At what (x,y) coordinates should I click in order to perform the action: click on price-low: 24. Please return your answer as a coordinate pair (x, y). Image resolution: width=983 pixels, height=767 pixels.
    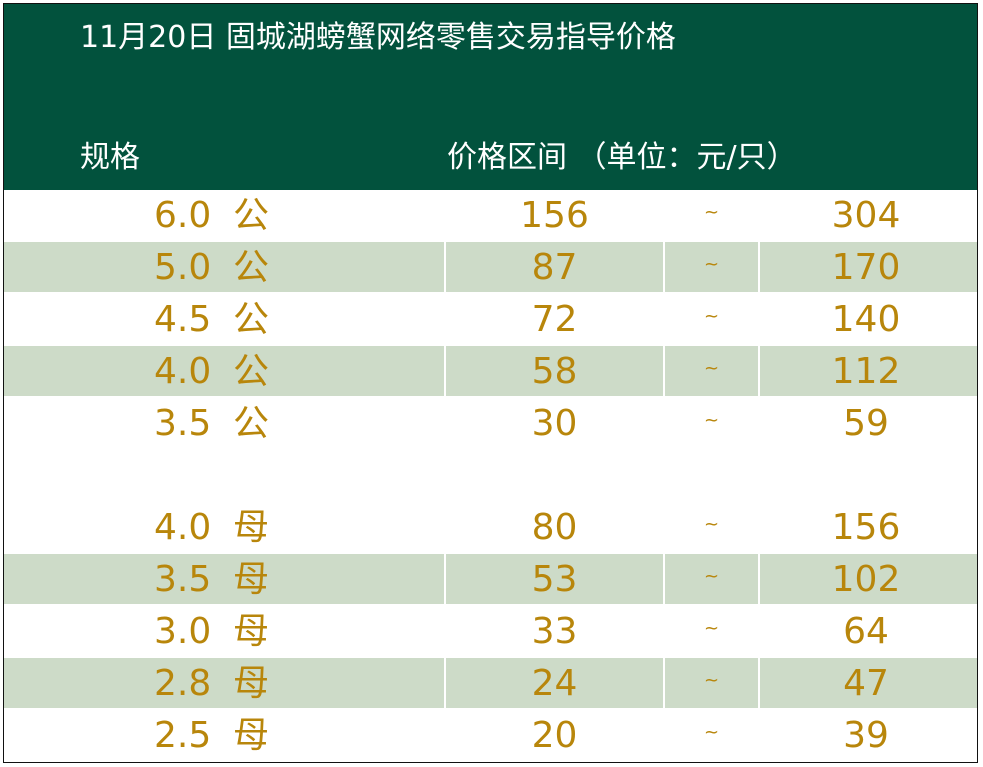
    Looking at the image, I should click on (554, 683).